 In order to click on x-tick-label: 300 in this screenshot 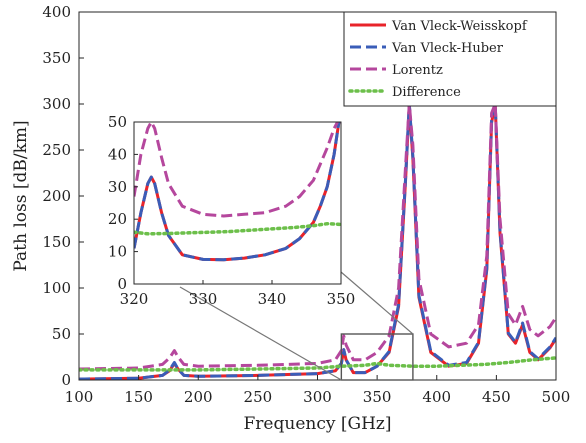, I will do `click(317, 397)`.